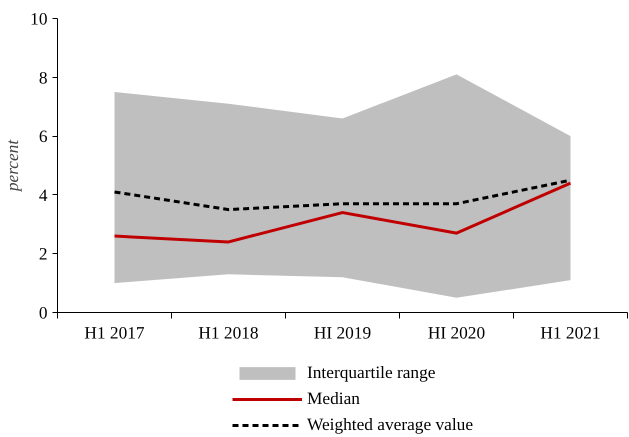 This screenshot has width=629, height=437. Describe the element at coordinates (43, 195) in the screenshot. I see `y-tick-label: 4` at that location.